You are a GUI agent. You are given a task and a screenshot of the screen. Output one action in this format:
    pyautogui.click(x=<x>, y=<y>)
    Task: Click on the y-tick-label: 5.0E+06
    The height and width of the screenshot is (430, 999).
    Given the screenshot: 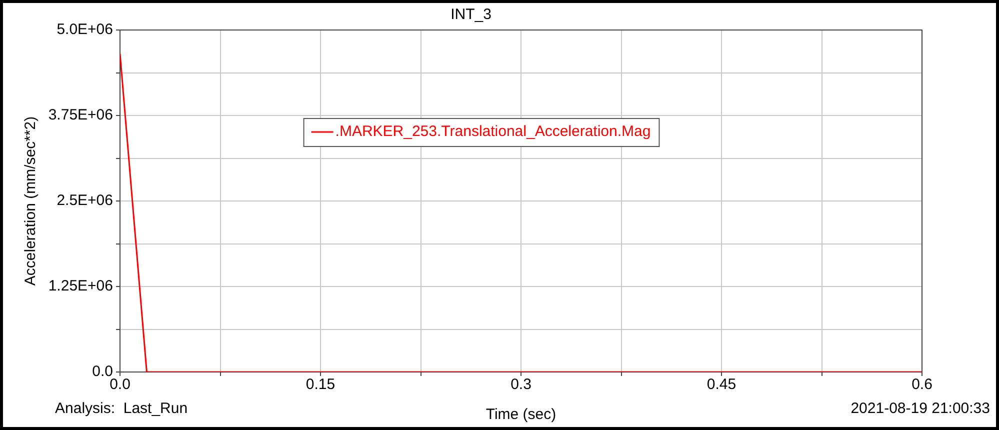 What is the action you would take?
    pyautogui.click(x=84, y=29)
    